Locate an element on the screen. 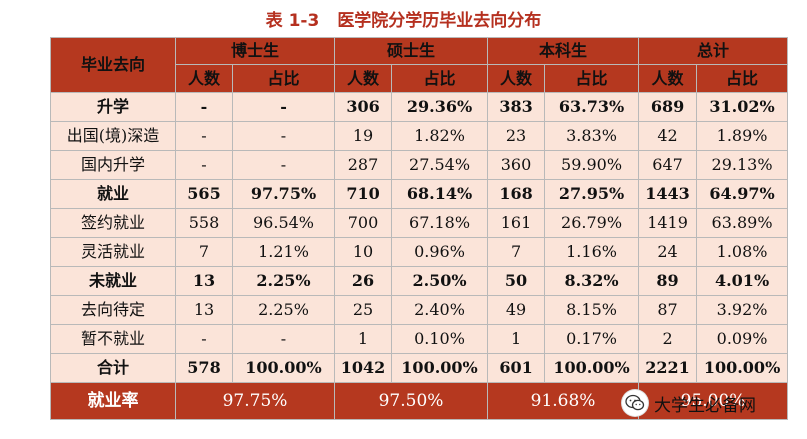 Image resolution: width=807 pixels, height=439 pixels. table-row: 暂不就业 - -1 0.10% 1 0.17% 2 0.09% is located at coordinates (419, 339).